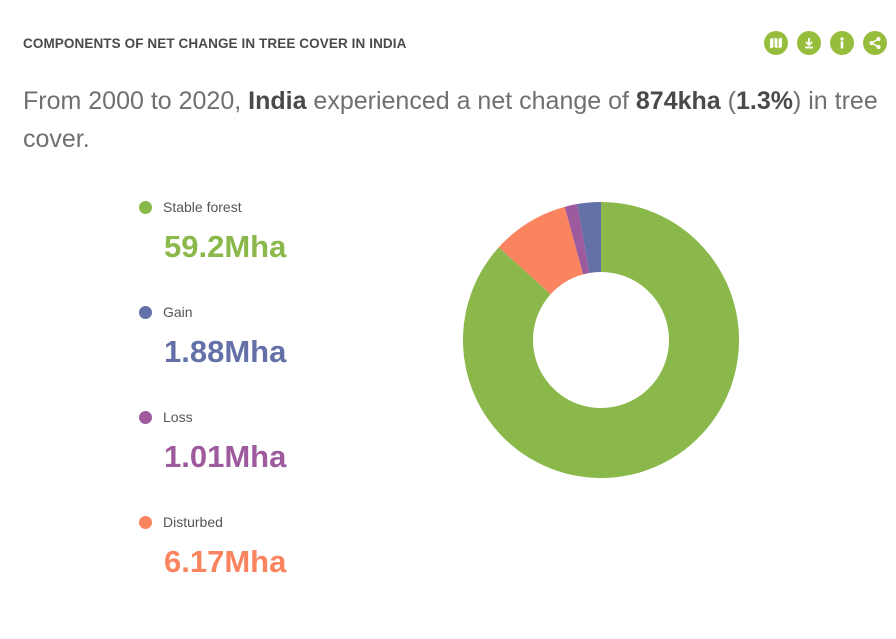 The image size is (896, 639). I want to click on info-icon, so click(842, 43).